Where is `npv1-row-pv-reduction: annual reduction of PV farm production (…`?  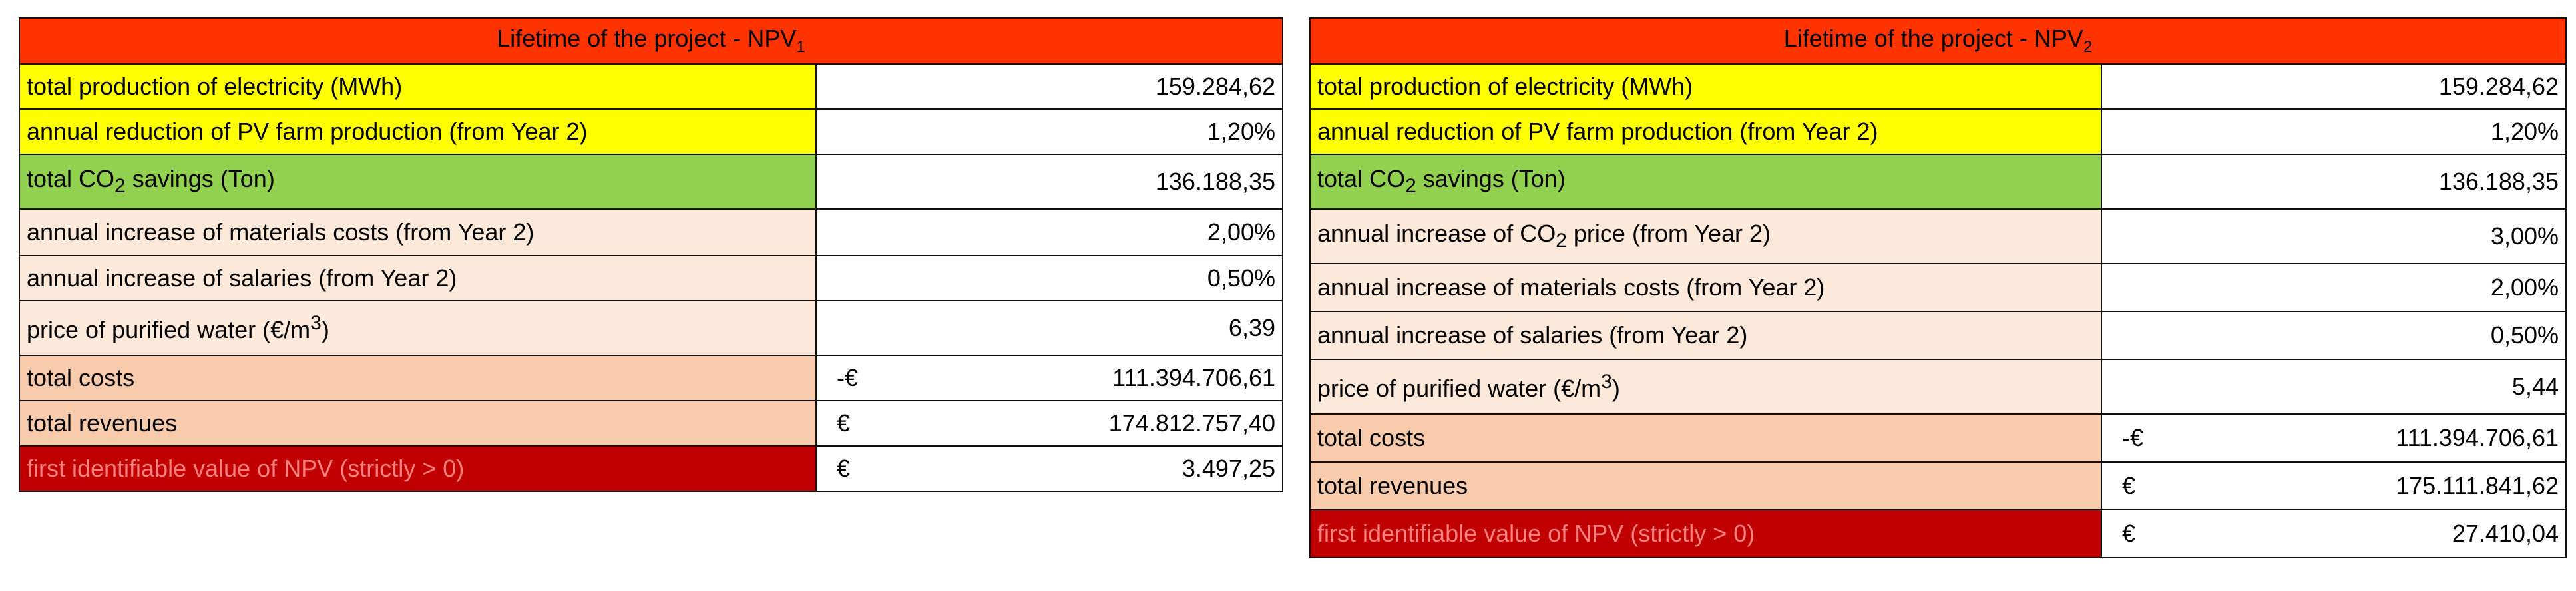
npv1-row-pv-reduction: annual reduction of PV farm production (… is located at coordinates (651, 131).